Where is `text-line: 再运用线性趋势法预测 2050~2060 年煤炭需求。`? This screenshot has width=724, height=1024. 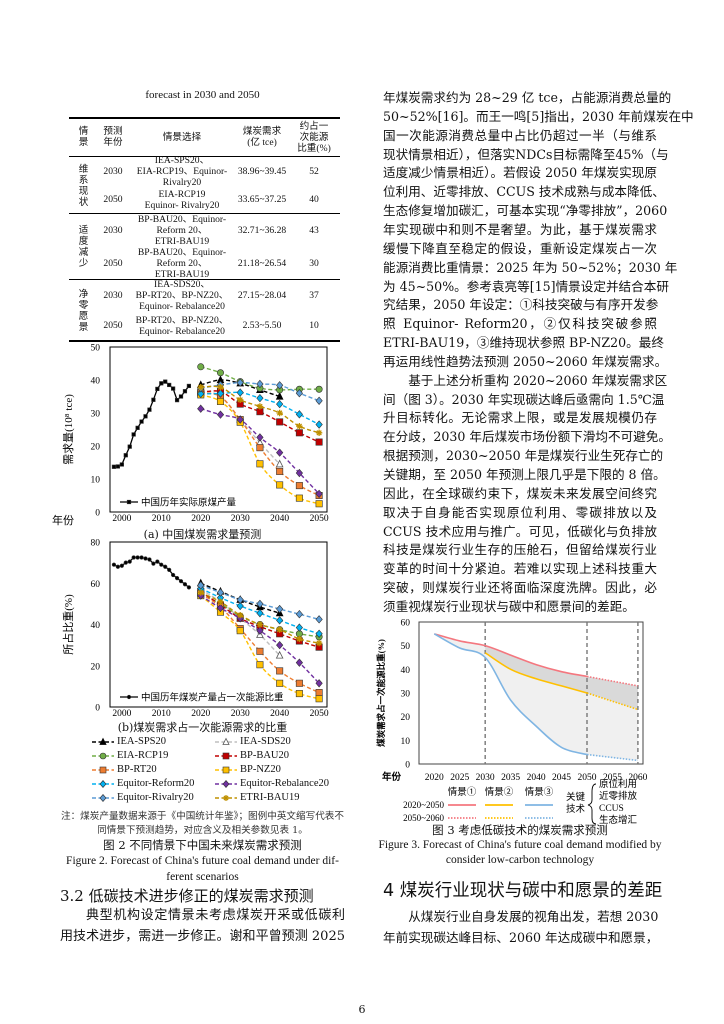 text-line: 再运用线性趋势法预测 2050~2060 年煤炭需求。 is located at coordinates (525, 361).